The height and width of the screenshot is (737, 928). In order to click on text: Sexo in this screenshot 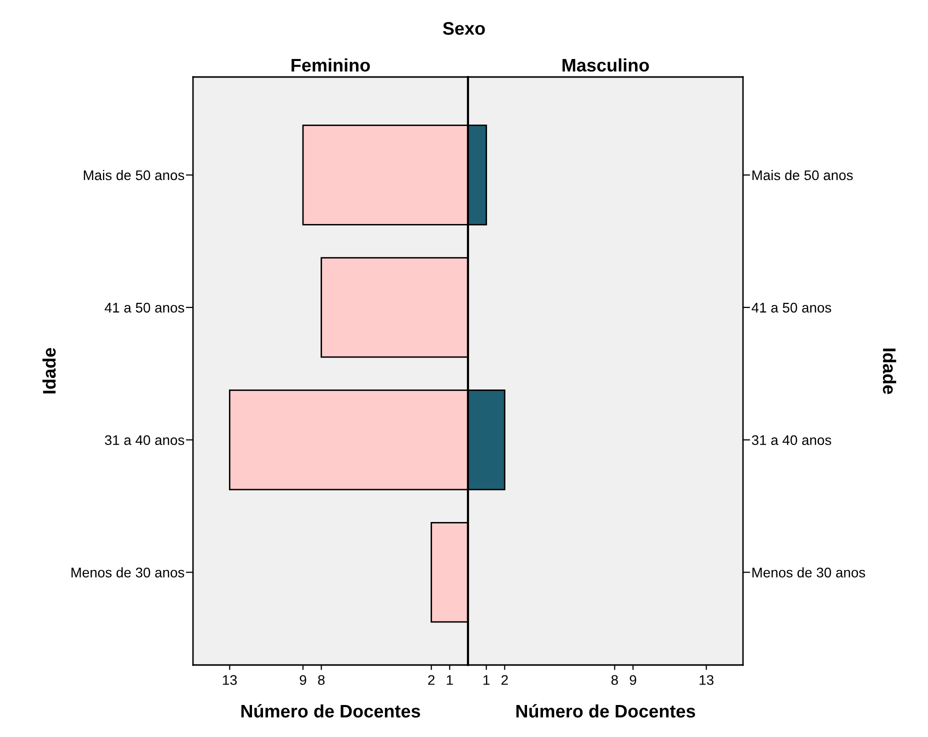, I will do `click(463, 28)`.